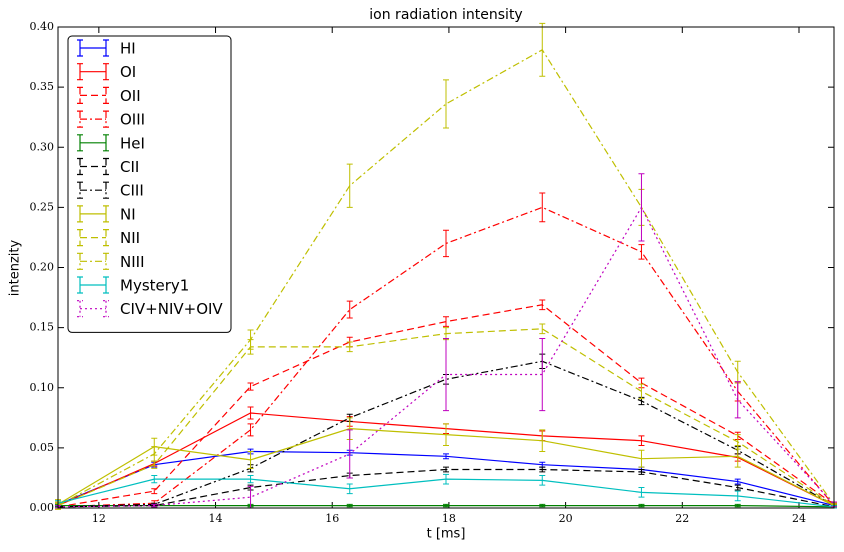  Describe the element at coordinates (42, 267) in the screenshot. I see `y-tick-label: 0.20` at that location.